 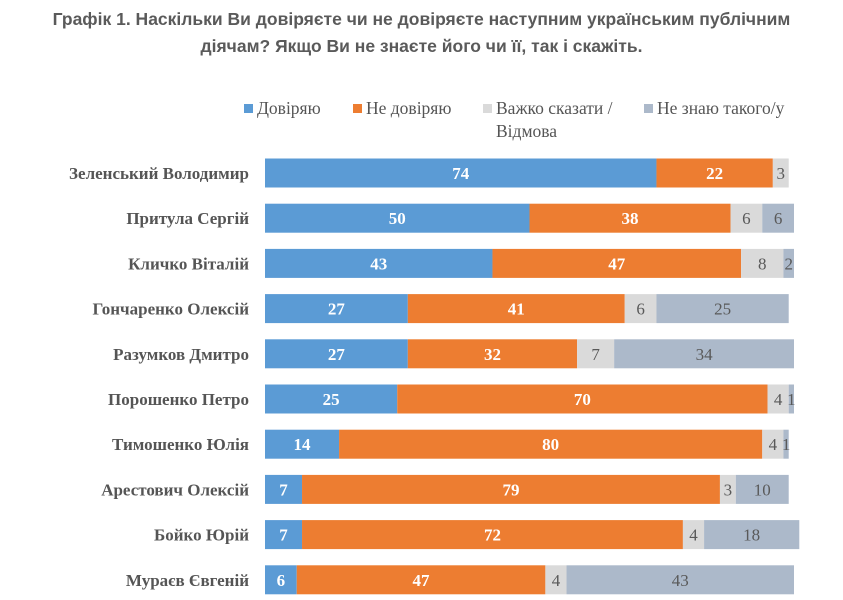 I want to click on data-label-trust: 14, so click(x=303, y=444).